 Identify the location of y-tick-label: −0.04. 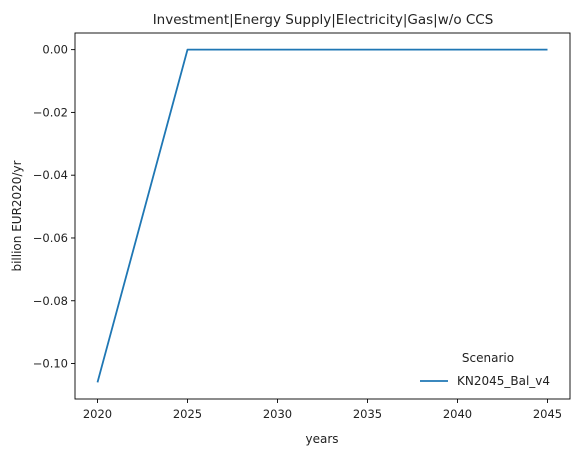
(50, 175).